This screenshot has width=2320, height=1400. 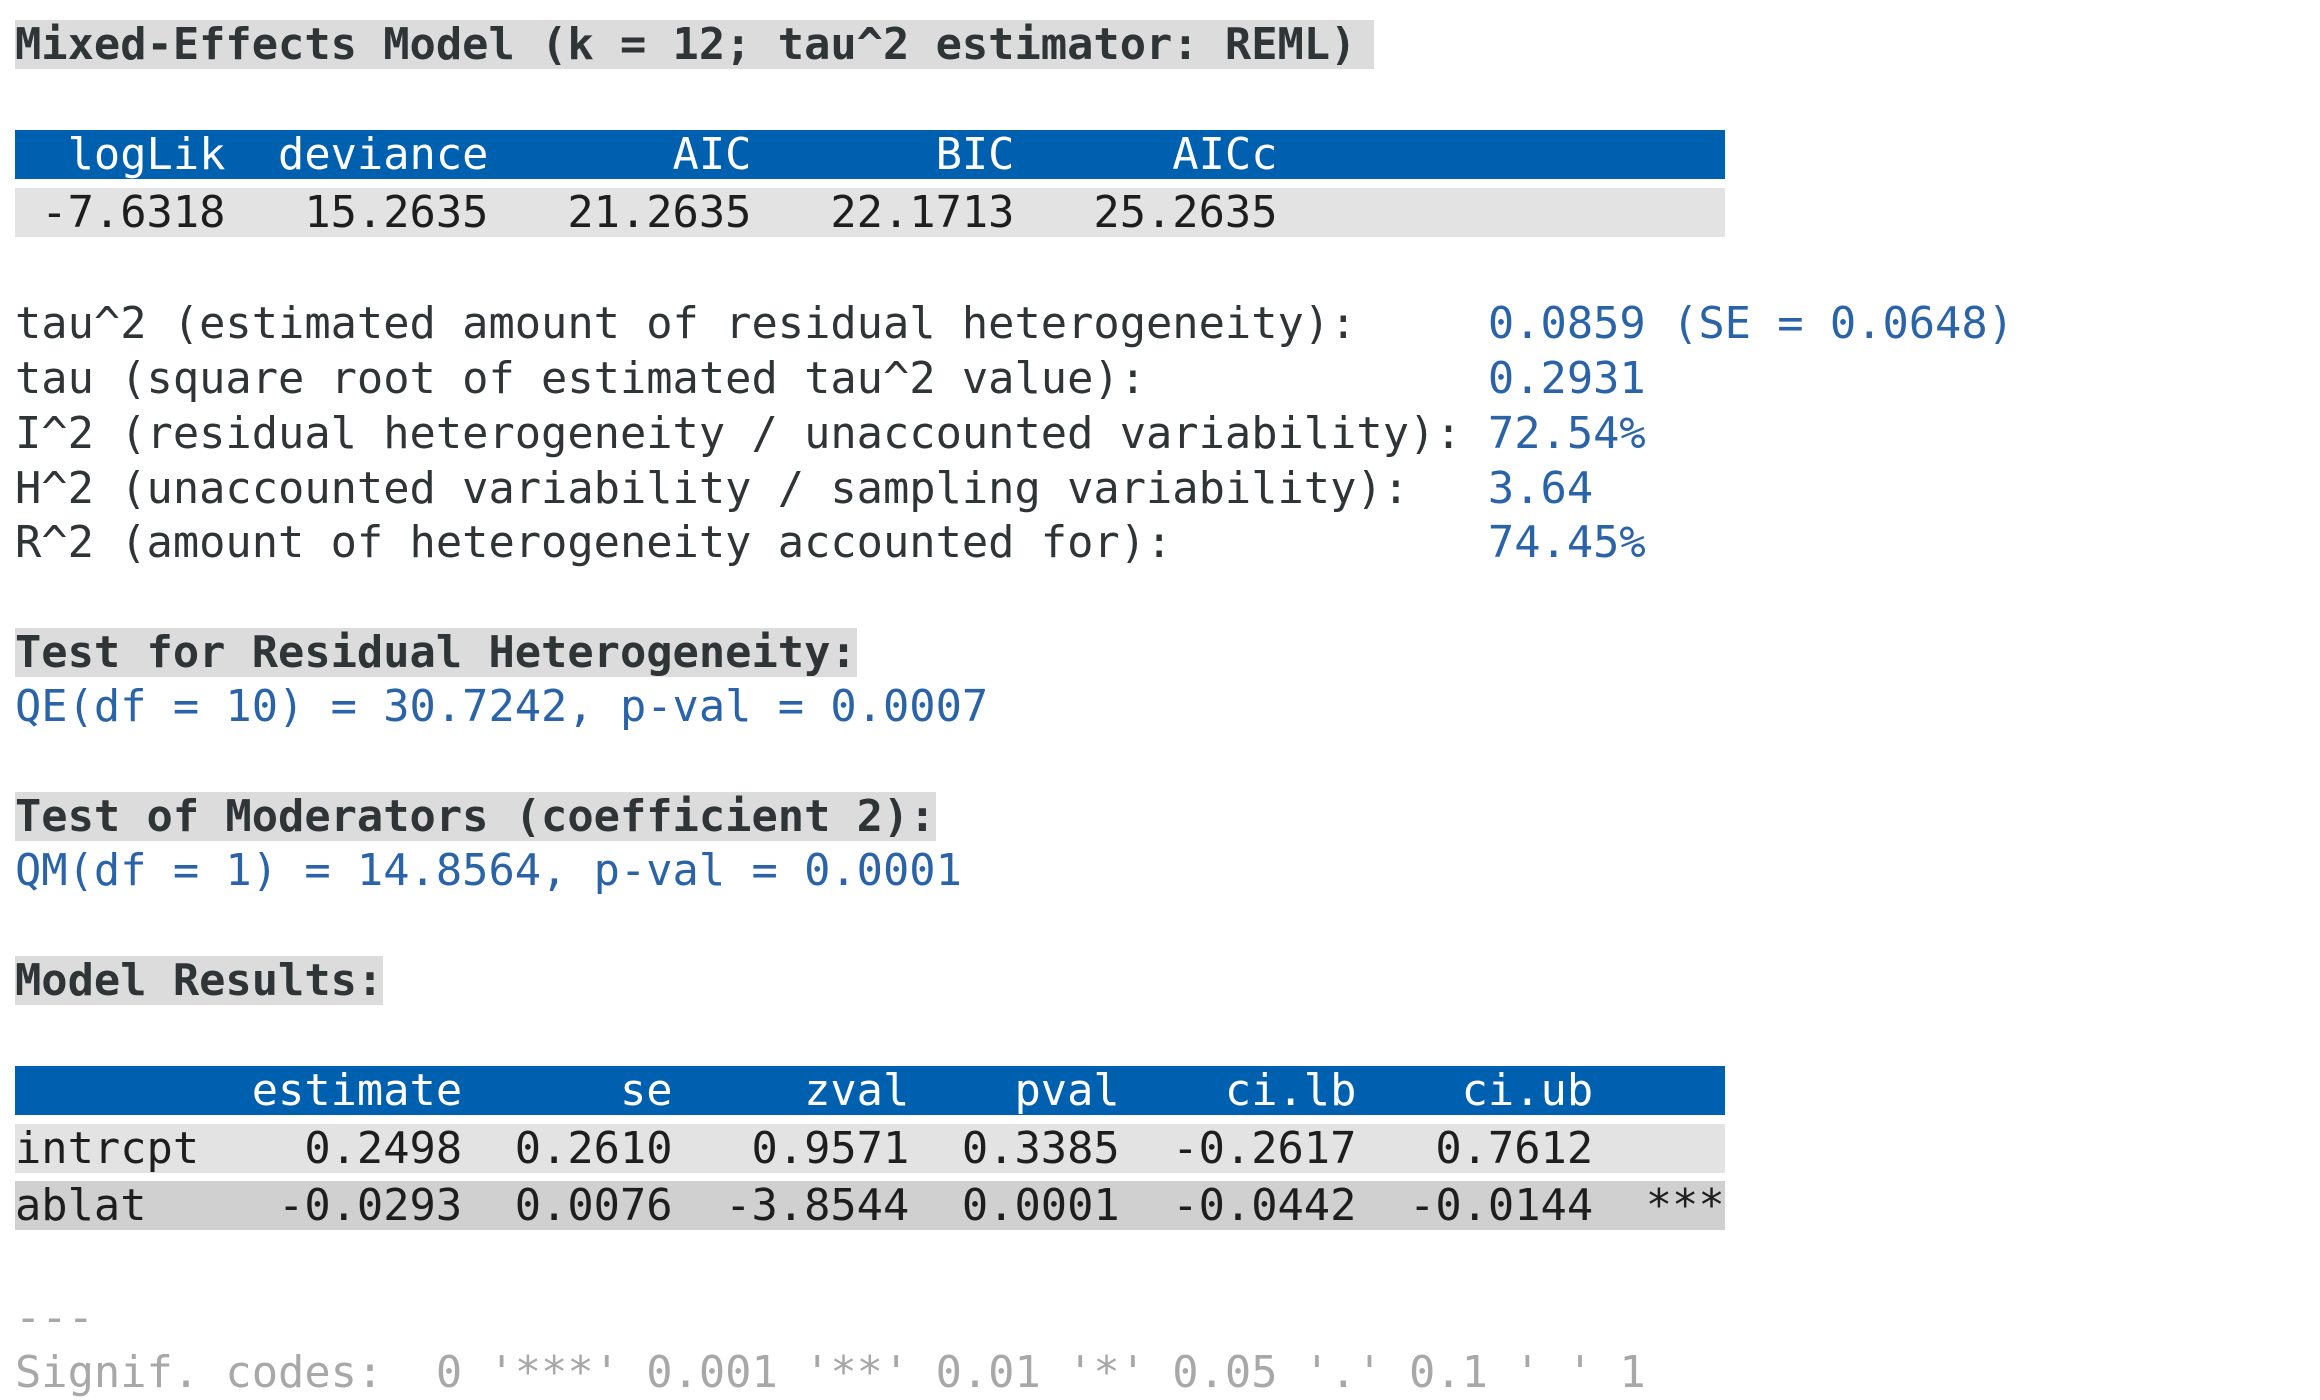 What do you see at coordinates (1540, 489) in the screenshot?
I see `stat-value: 3.64` at bounding box center [1540, 489].